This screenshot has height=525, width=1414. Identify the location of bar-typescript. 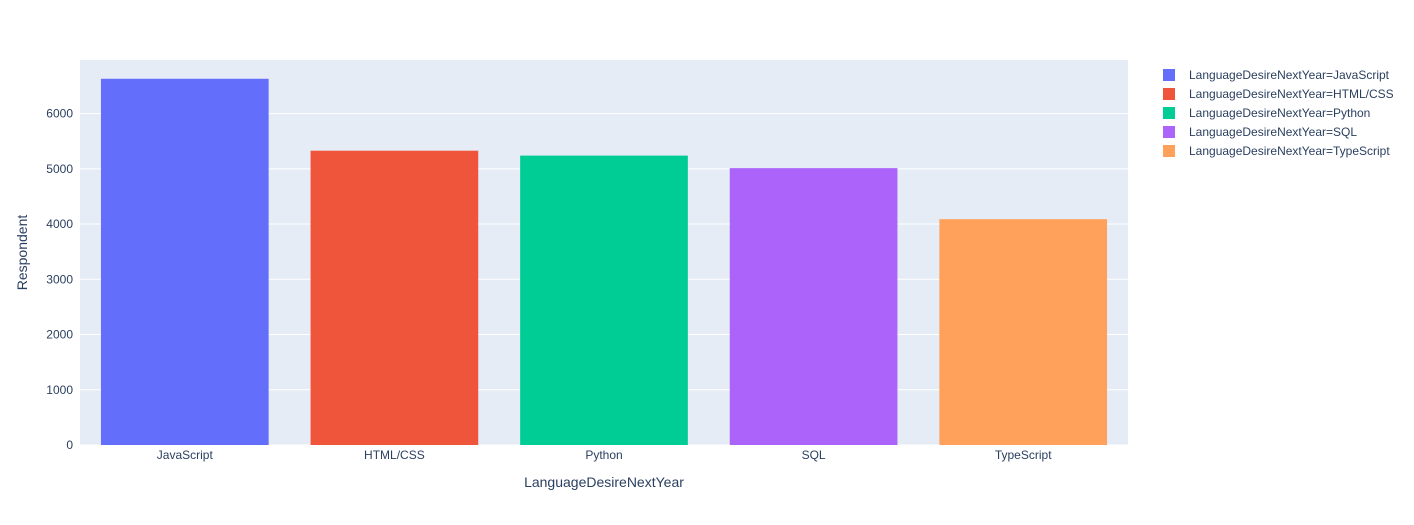
(1023, 332).